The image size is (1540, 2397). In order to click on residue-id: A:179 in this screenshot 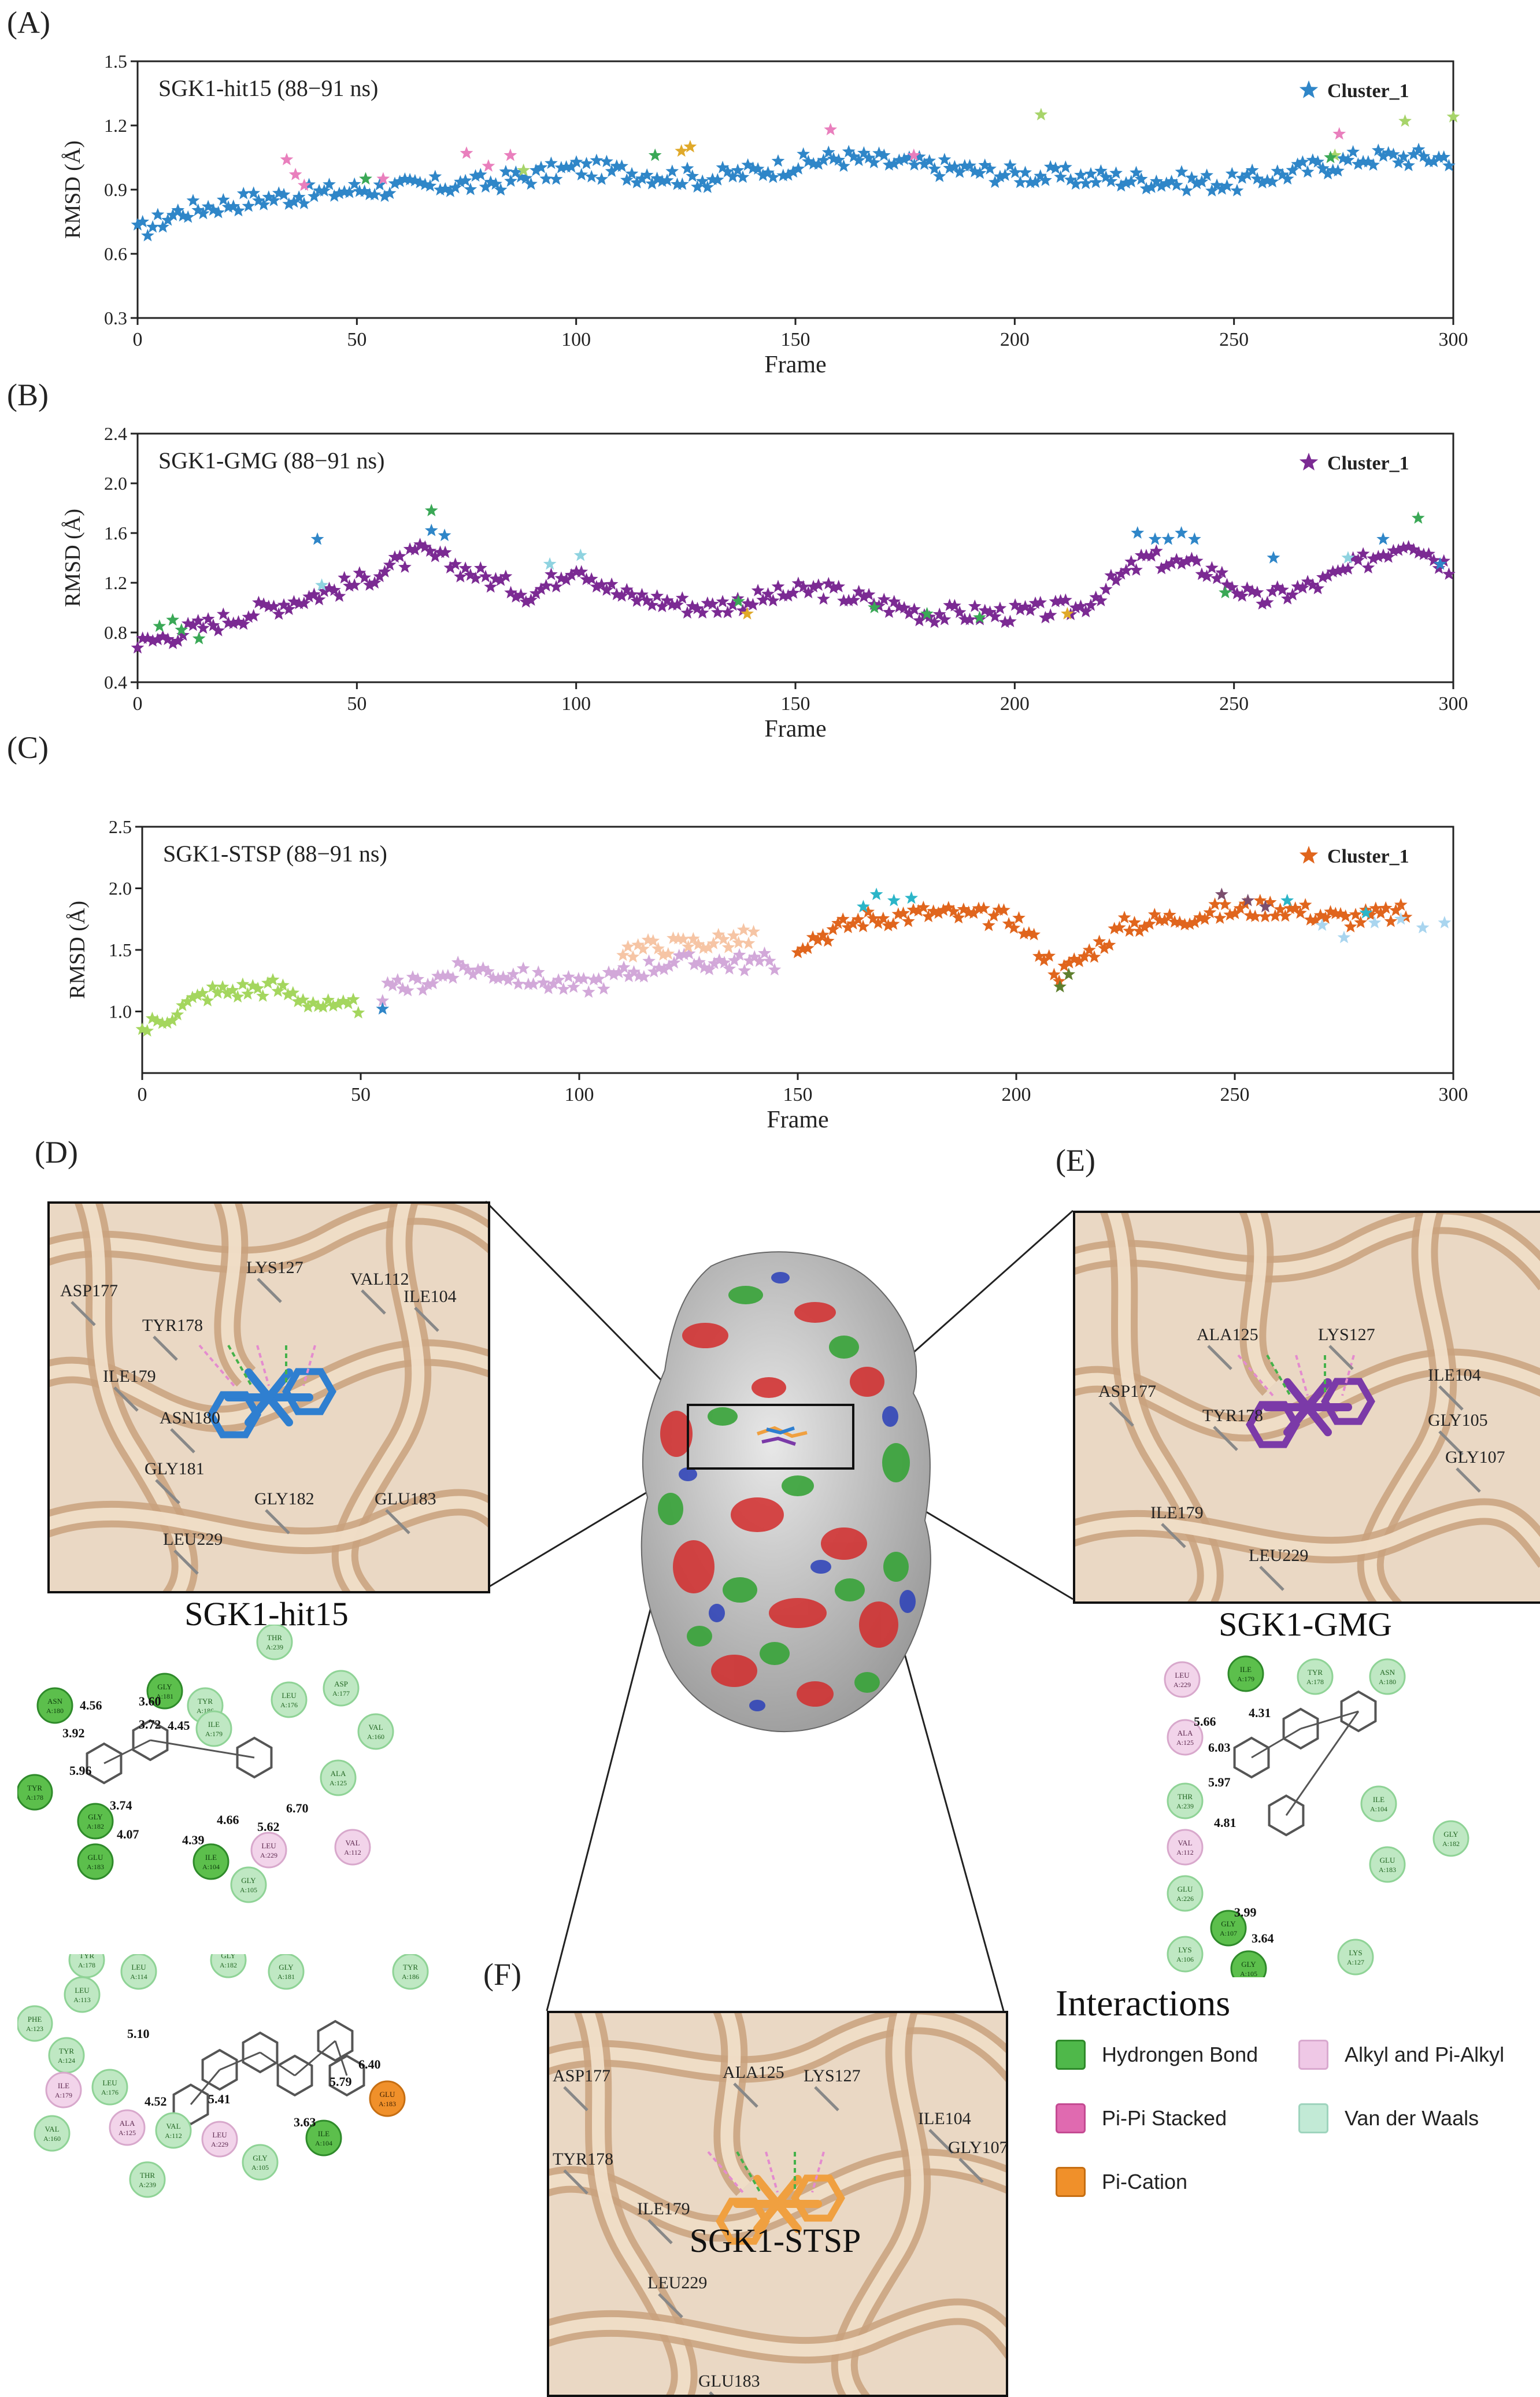, I will do `click(63, 2095)`.